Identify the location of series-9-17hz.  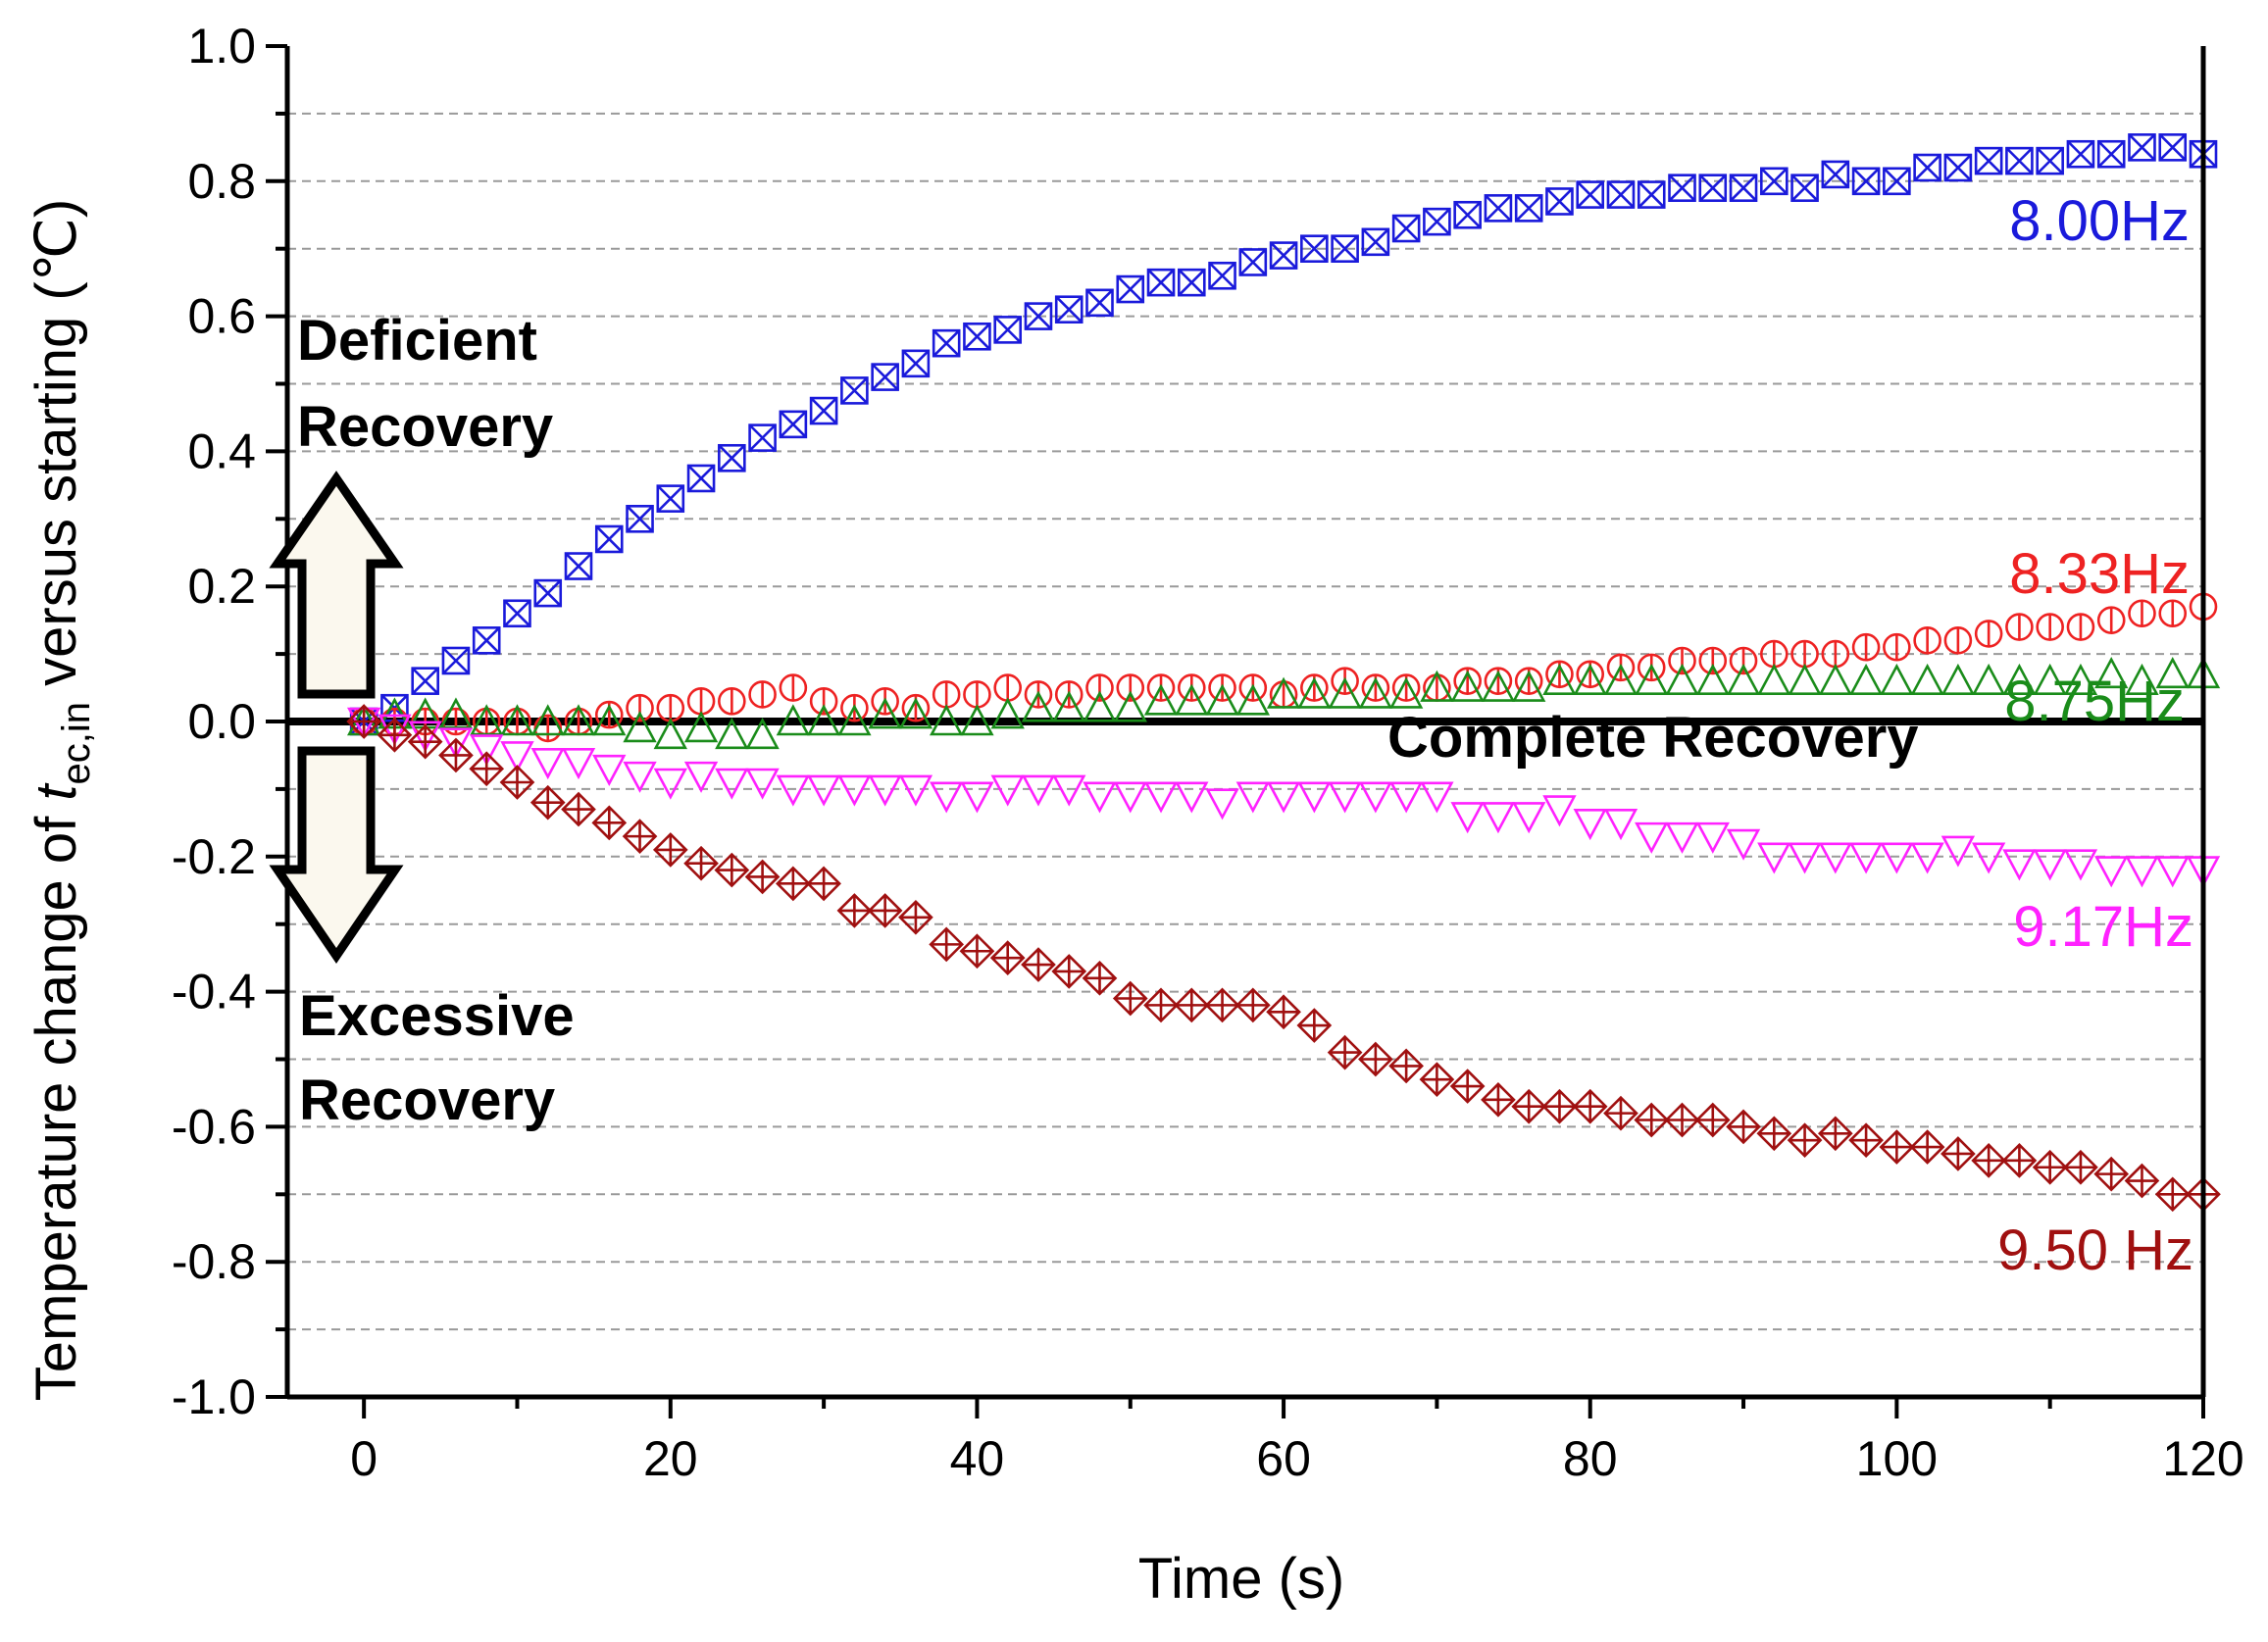
(1283, 797).